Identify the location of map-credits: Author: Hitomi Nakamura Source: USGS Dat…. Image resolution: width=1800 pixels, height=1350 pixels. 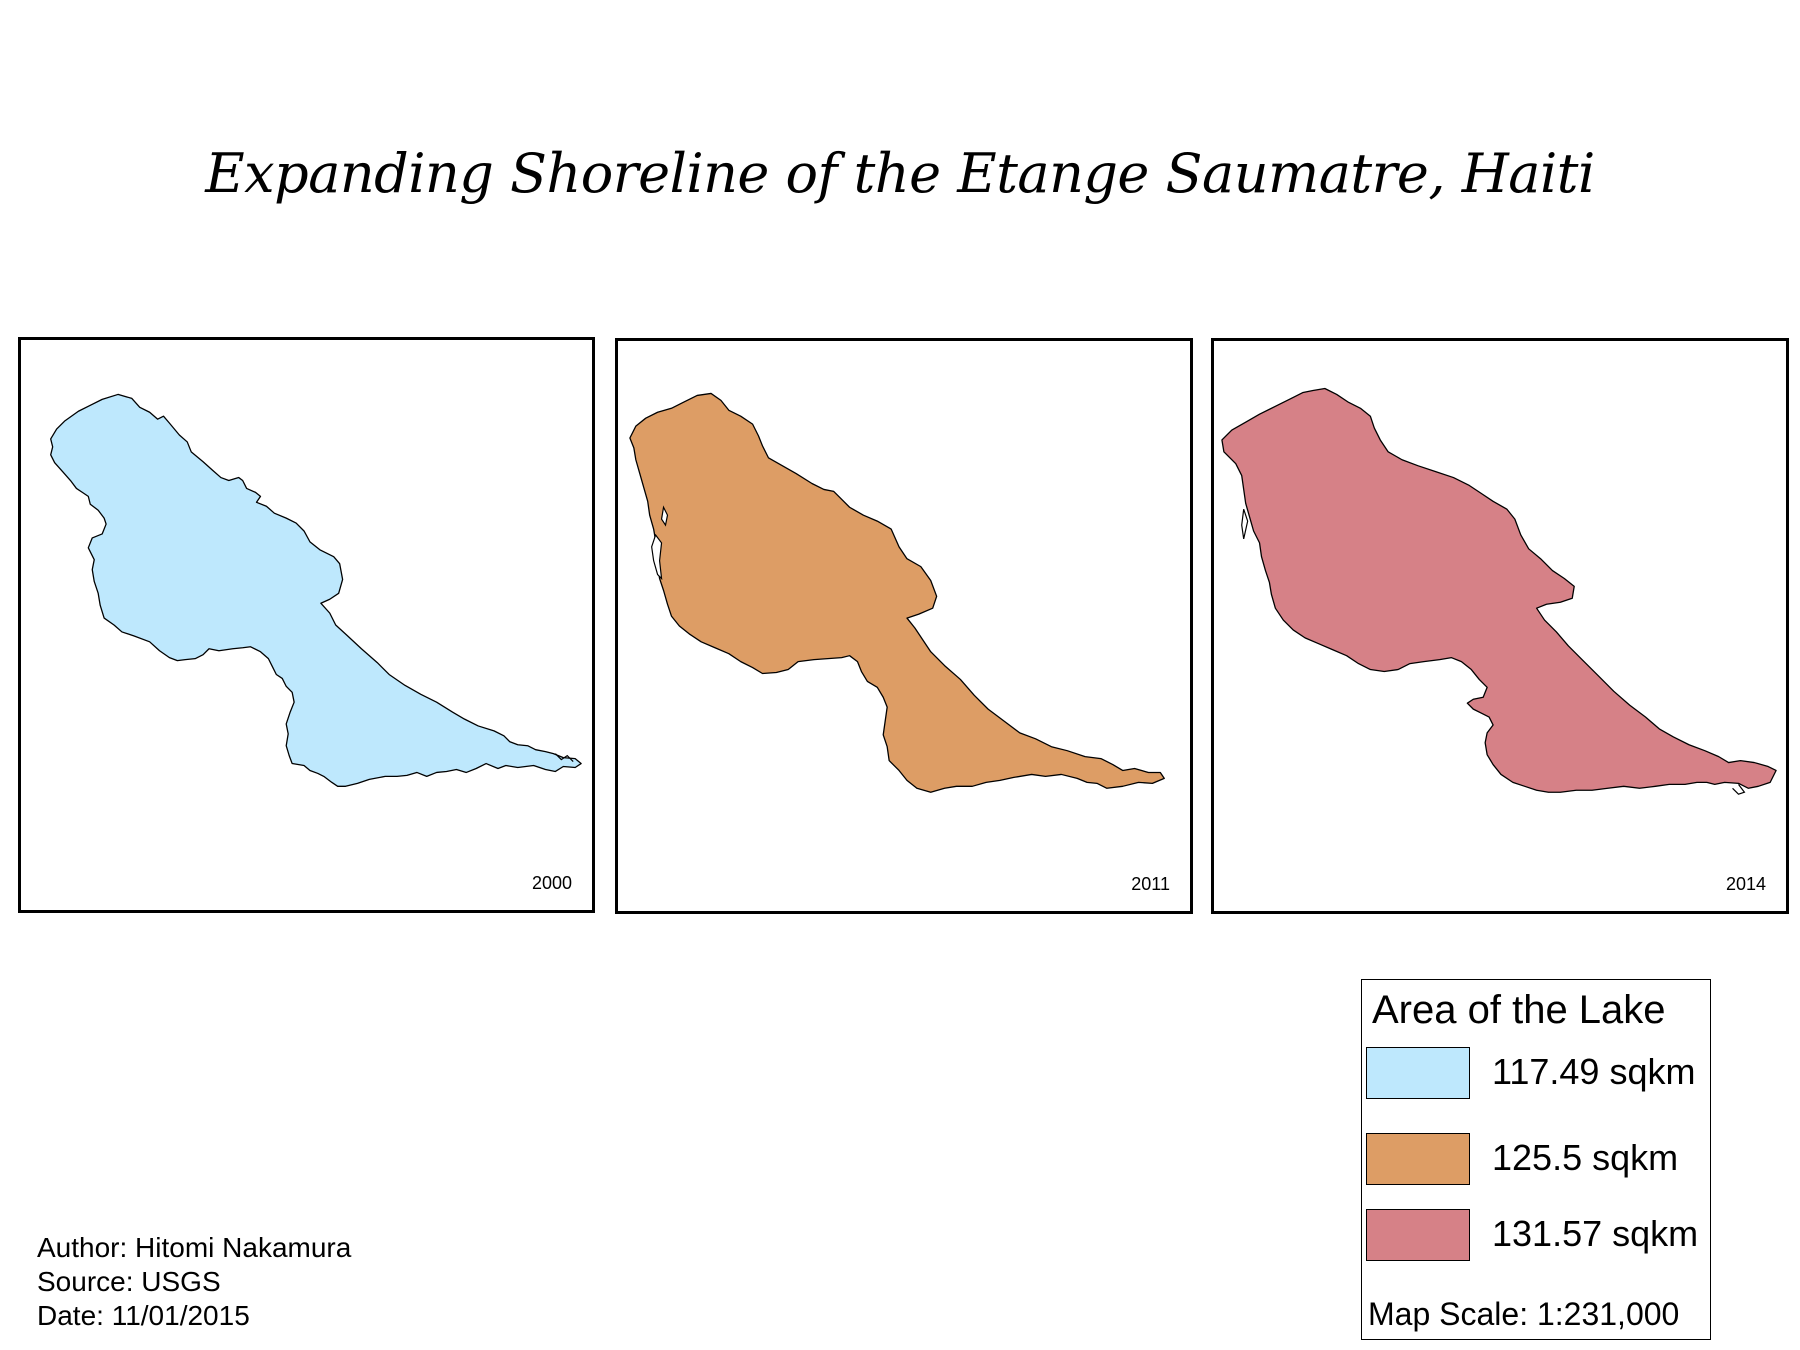
(194, 1282).